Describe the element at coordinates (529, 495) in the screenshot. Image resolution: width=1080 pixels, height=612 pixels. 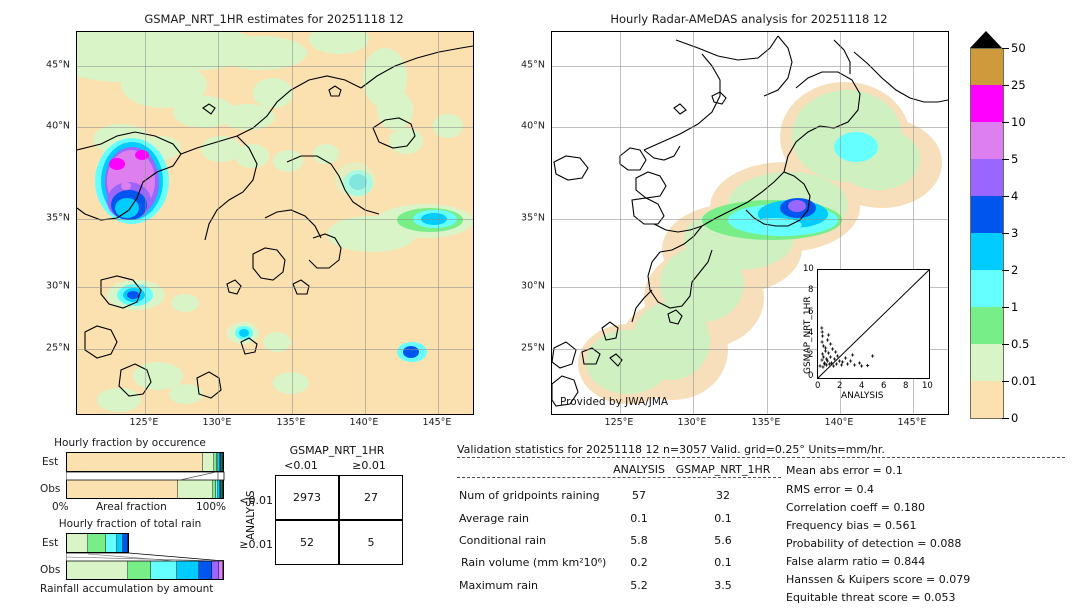
I see `validation-row-name: Num of gridpoints raining` at that location.